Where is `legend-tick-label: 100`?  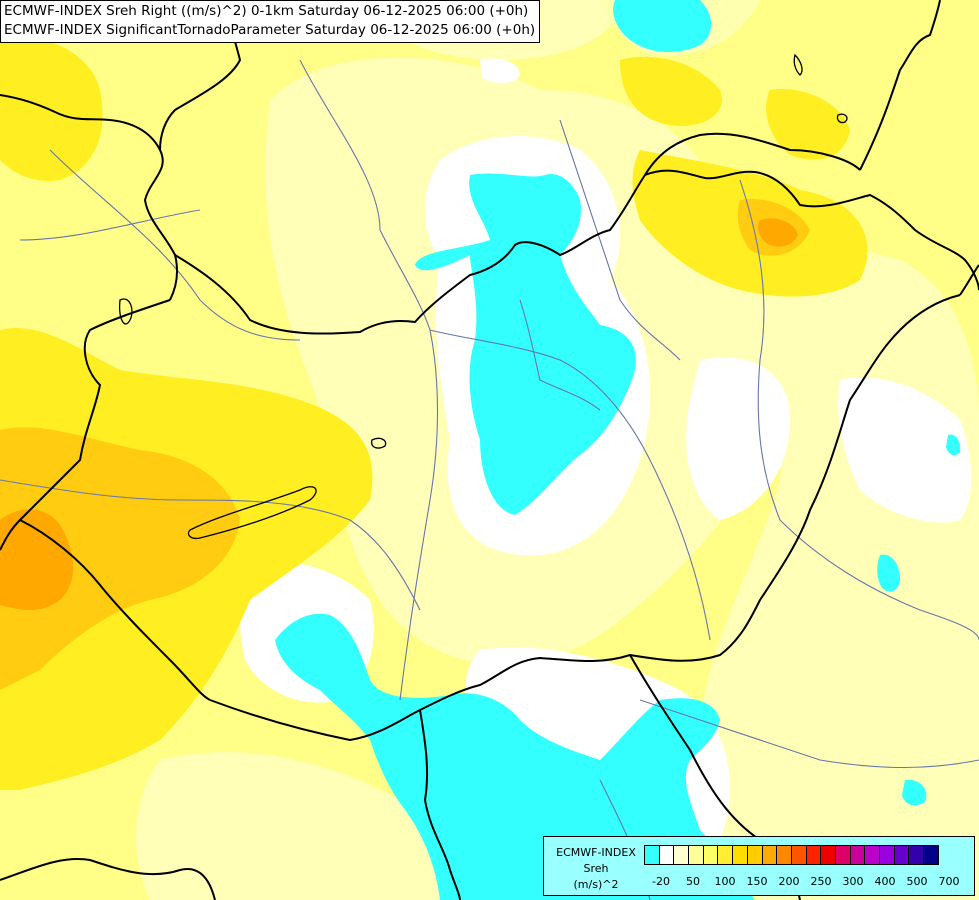 legend-tick-label: 100 is located at coordinates (725, 881).